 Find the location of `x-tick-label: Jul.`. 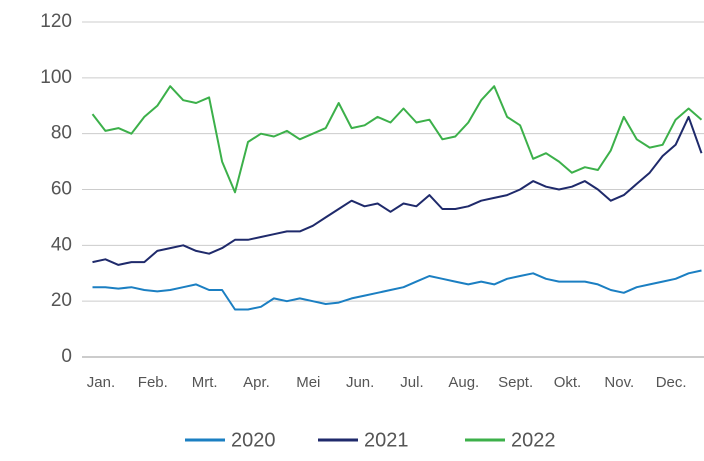

x-tick-label: Jul. is located at coordinates (411, 382).